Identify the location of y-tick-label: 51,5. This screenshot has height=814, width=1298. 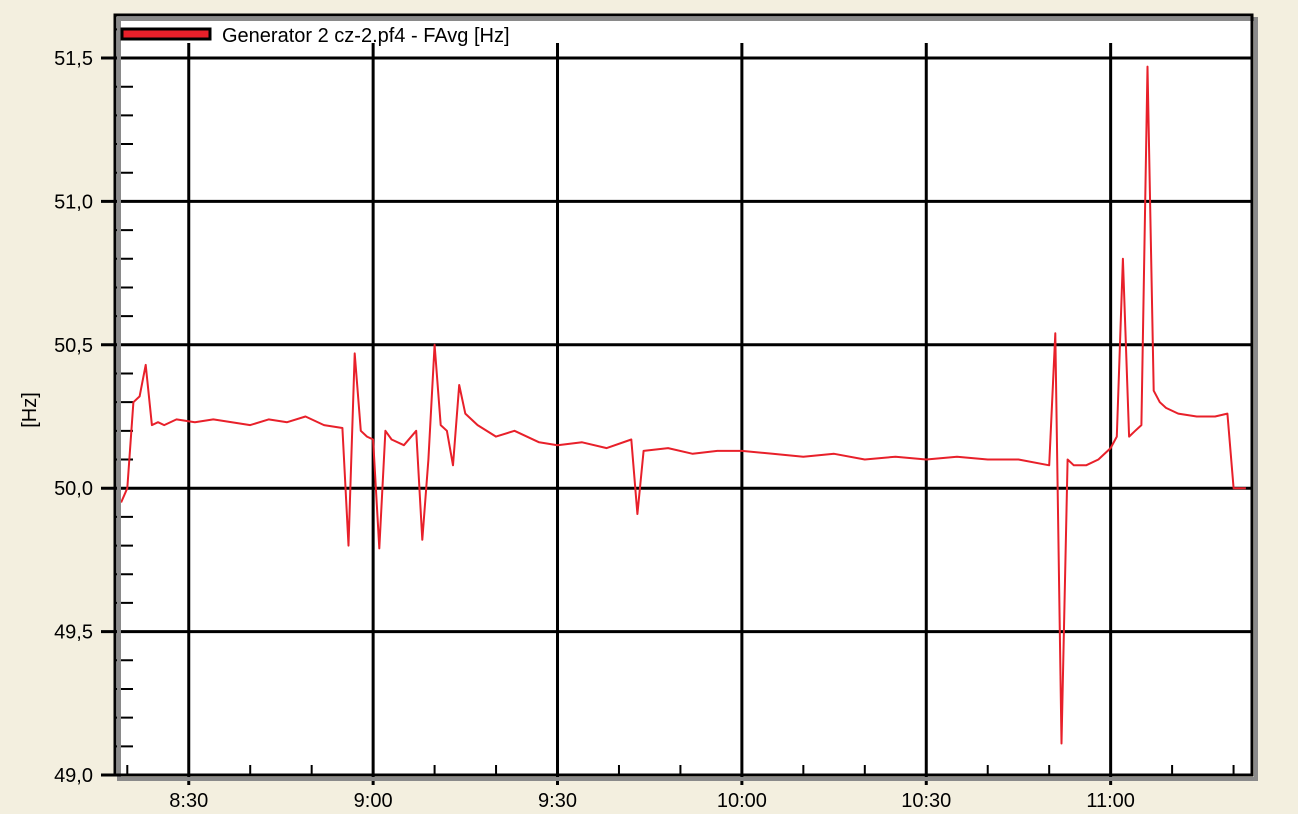
(73, 59).